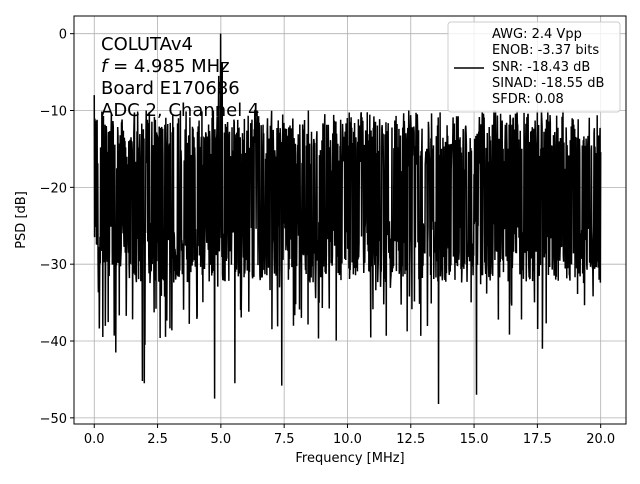 Image resolution: width=640 pixels, height=484 pixels. What do you see at coordinates (180, 110) in the screenshot?
I see `annotation-channel: ADC 2, Channel 4` at bounding box center [180, 110].